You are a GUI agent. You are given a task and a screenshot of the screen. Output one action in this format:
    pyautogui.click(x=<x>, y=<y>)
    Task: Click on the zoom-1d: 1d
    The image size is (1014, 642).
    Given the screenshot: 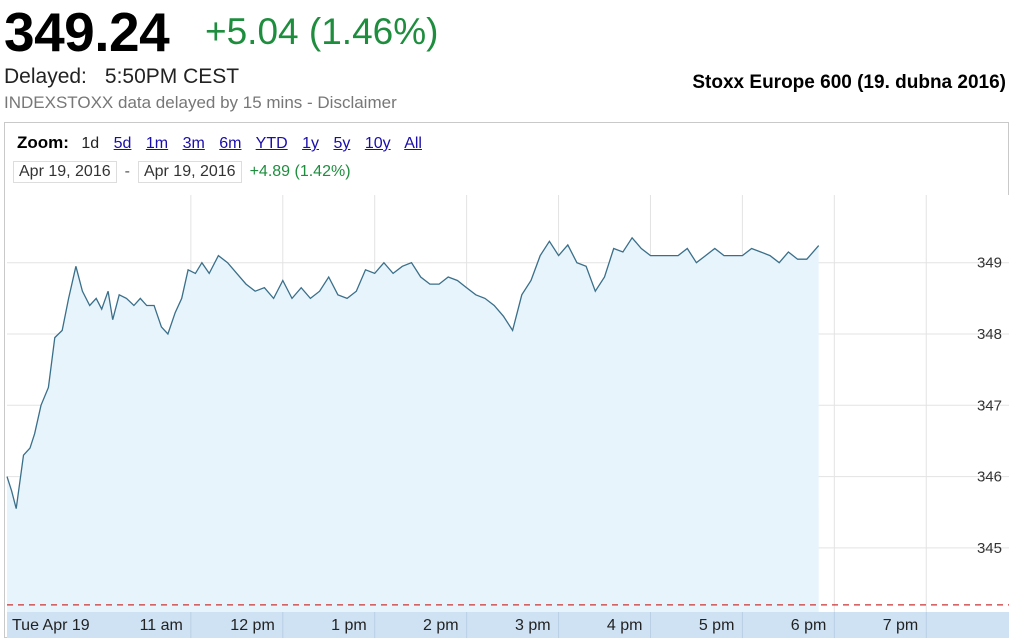 What is the action you would take?
    pyautogui.click(x=90, y=143)
    